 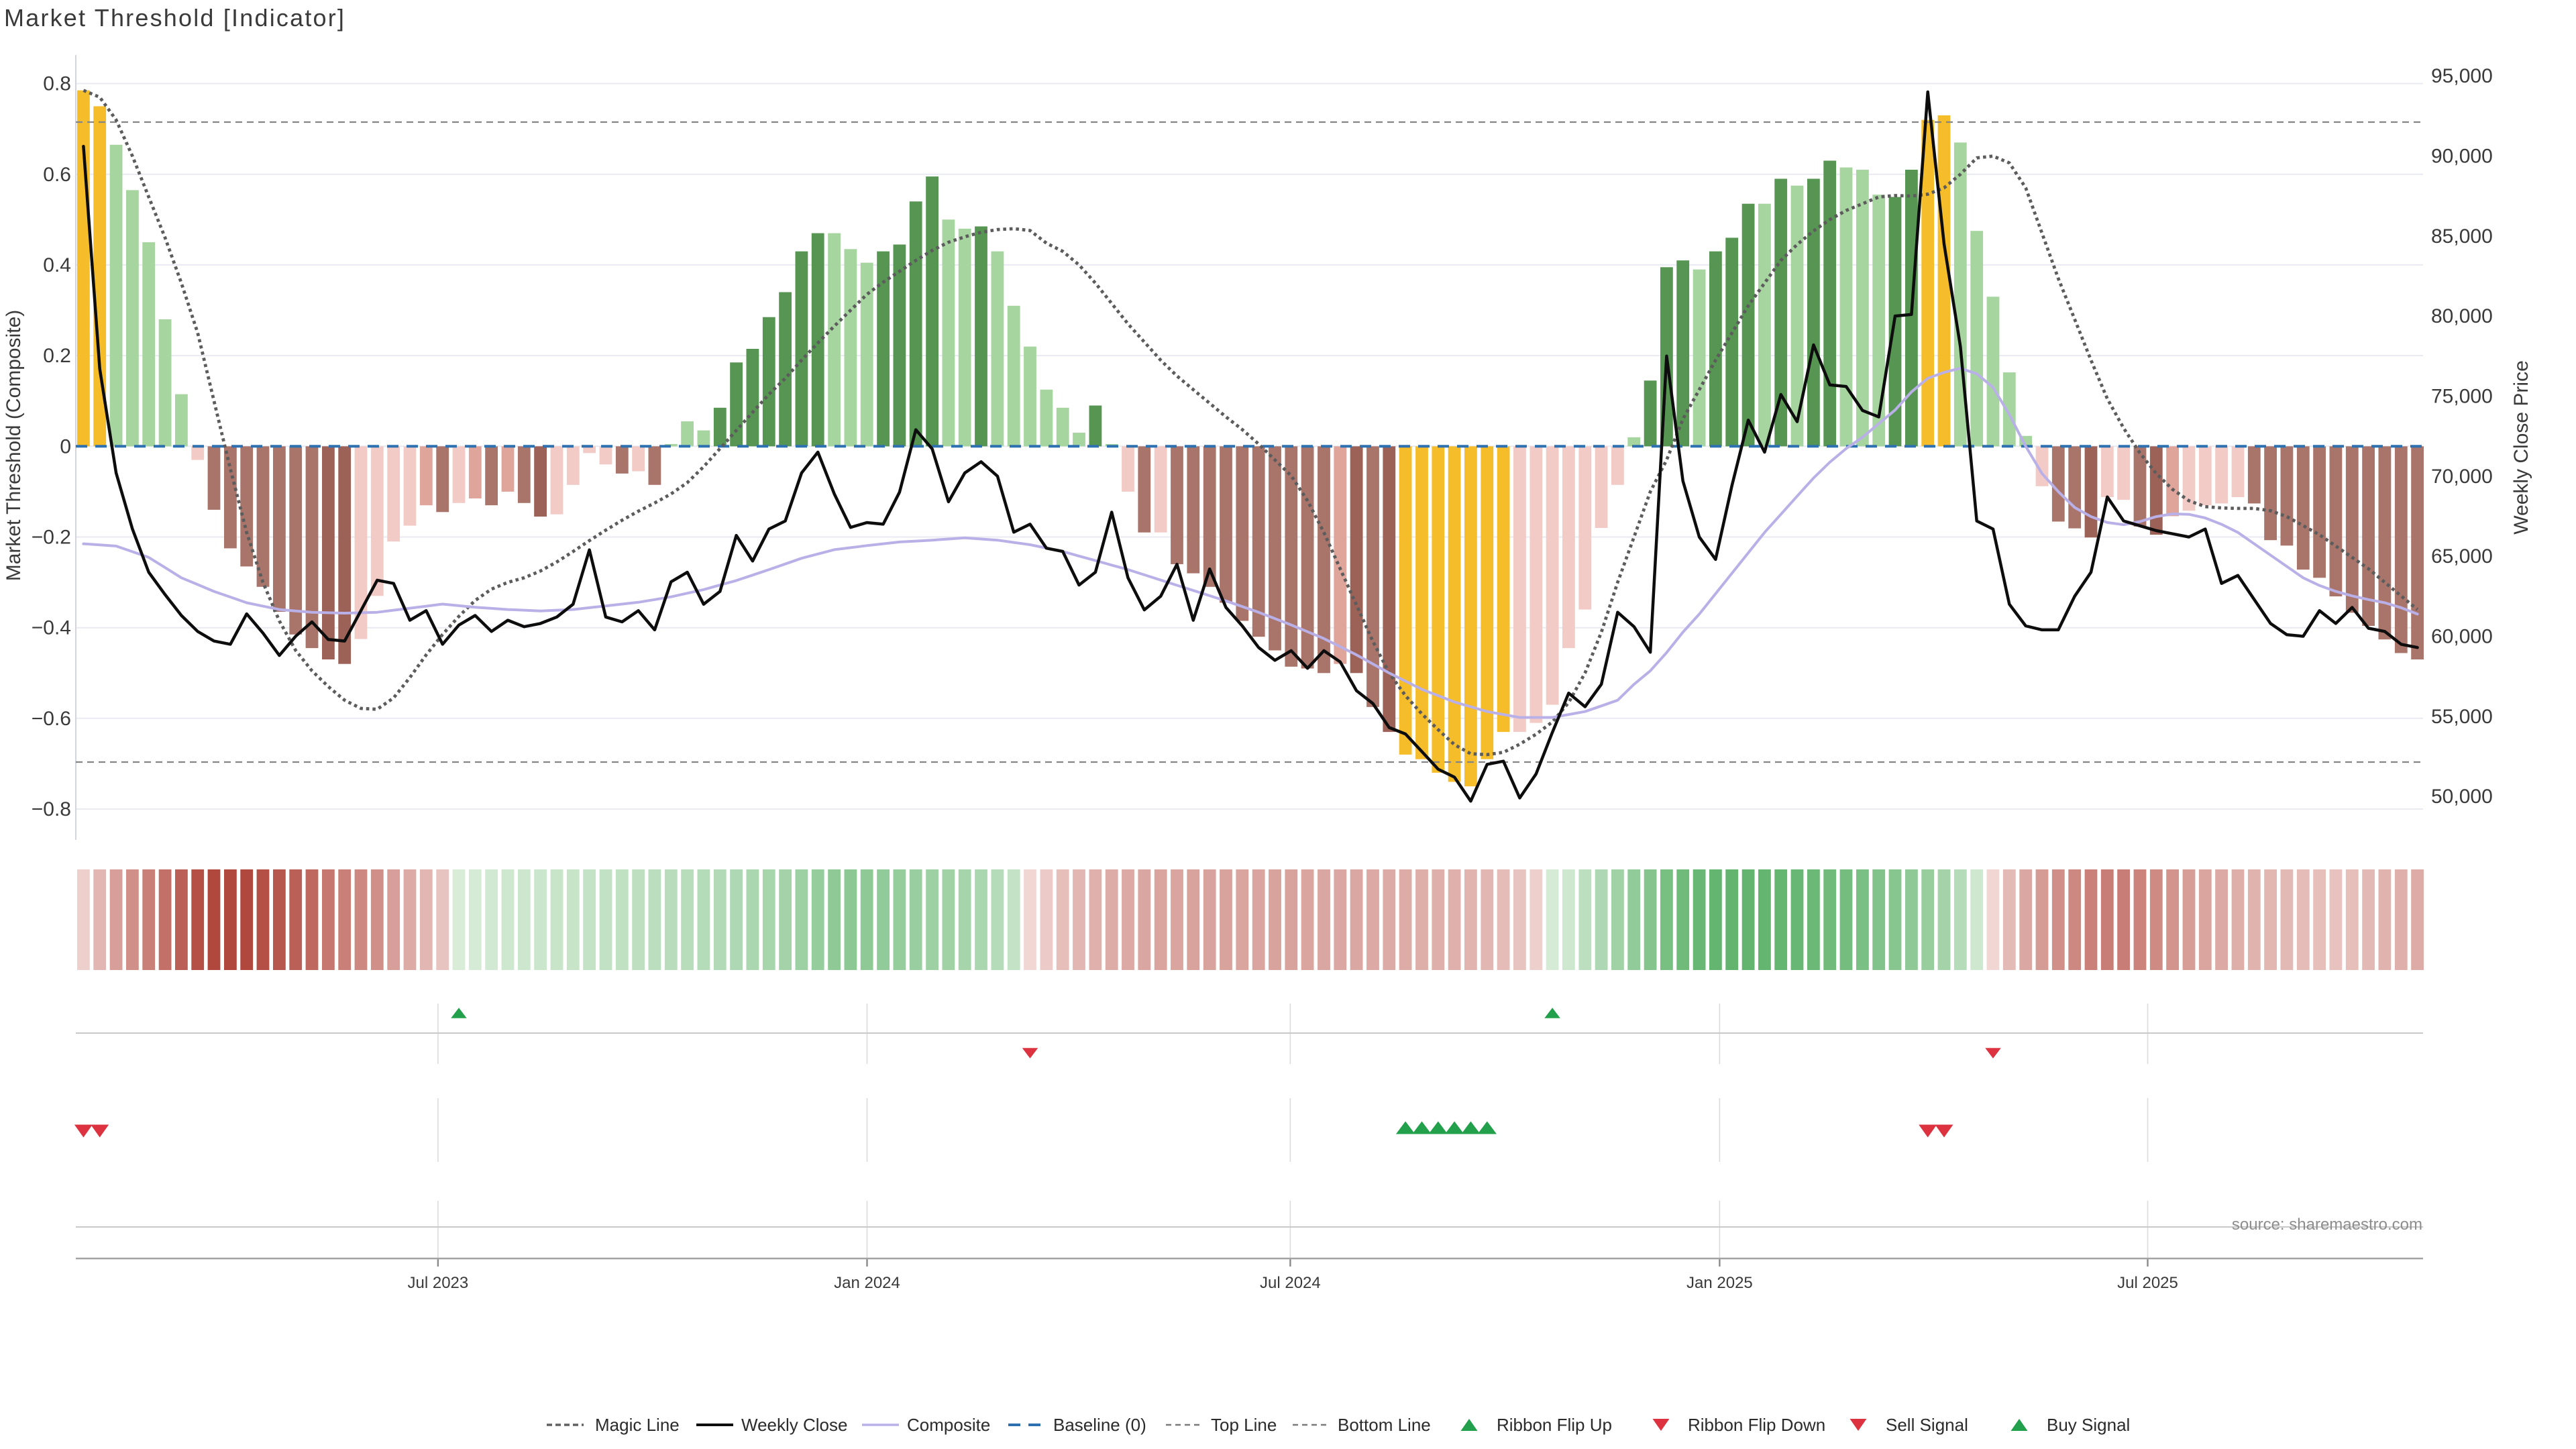 I want to click on svg-text: Jul 2024, so click(x=1290, y=1283).